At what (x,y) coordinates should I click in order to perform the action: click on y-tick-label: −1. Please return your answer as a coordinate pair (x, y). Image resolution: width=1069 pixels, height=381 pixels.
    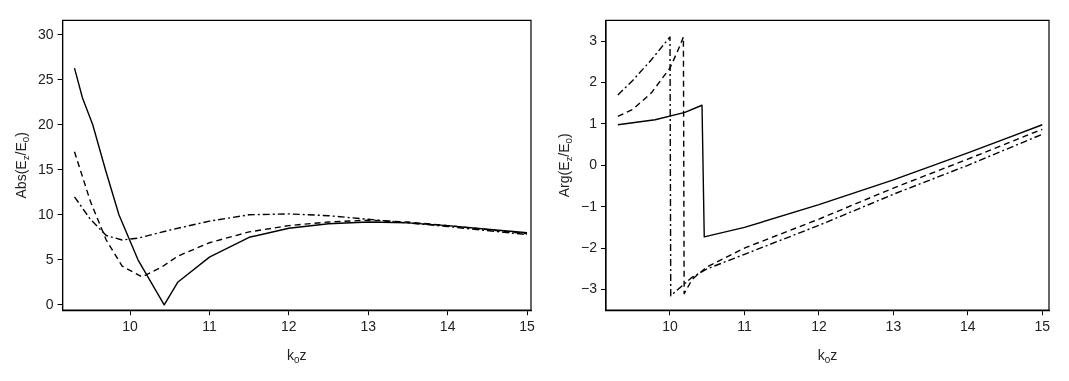
    Looking at the image, I should click on (589, 205).